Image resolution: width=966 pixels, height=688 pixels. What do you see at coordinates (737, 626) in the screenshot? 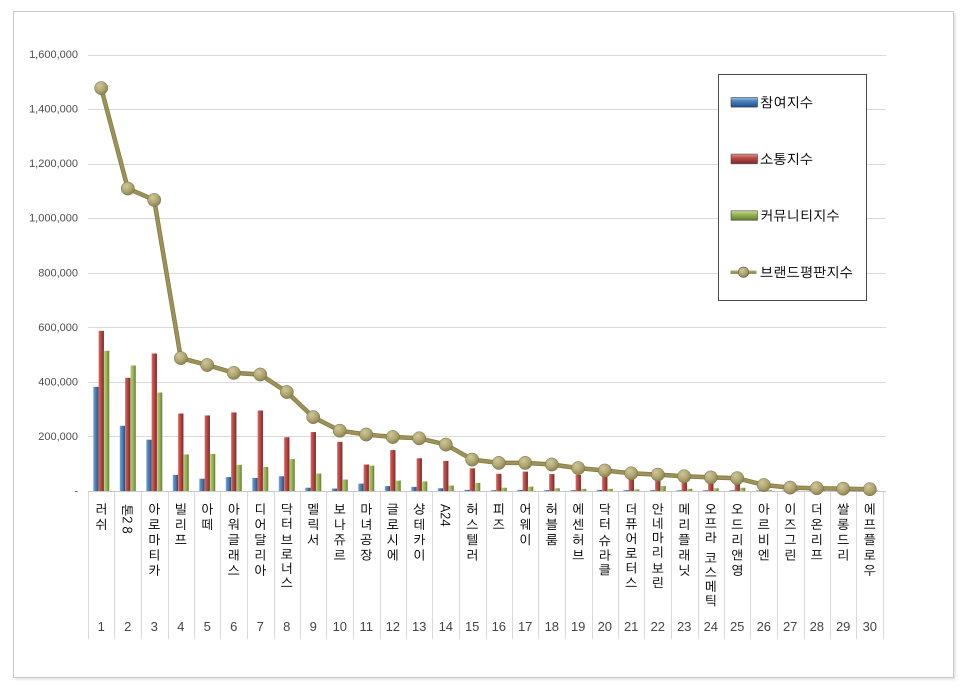
I see `svg-text: 25` at bounding box center [737, 626].